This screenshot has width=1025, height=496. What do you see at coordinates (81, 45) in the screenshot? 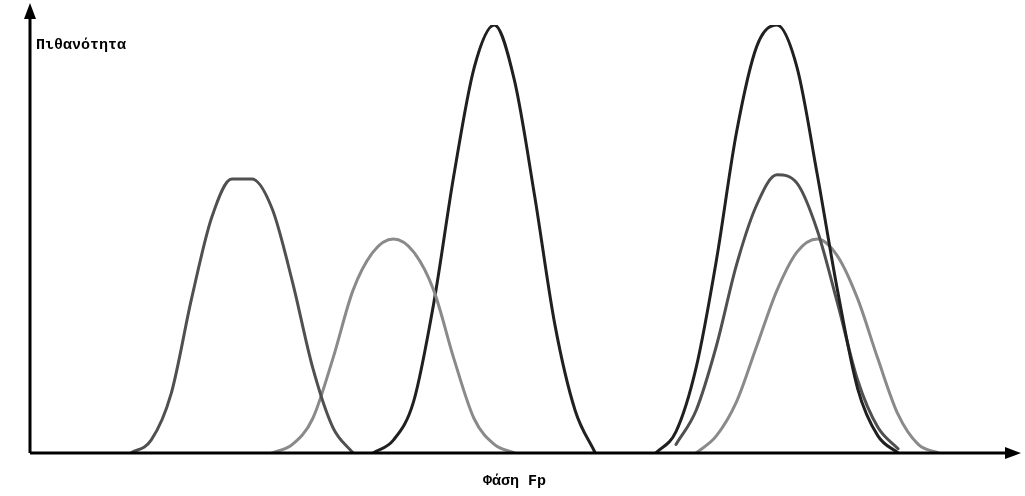
I see `y-axis-title: Πιθανότητα` at bounding box center [81, 45].